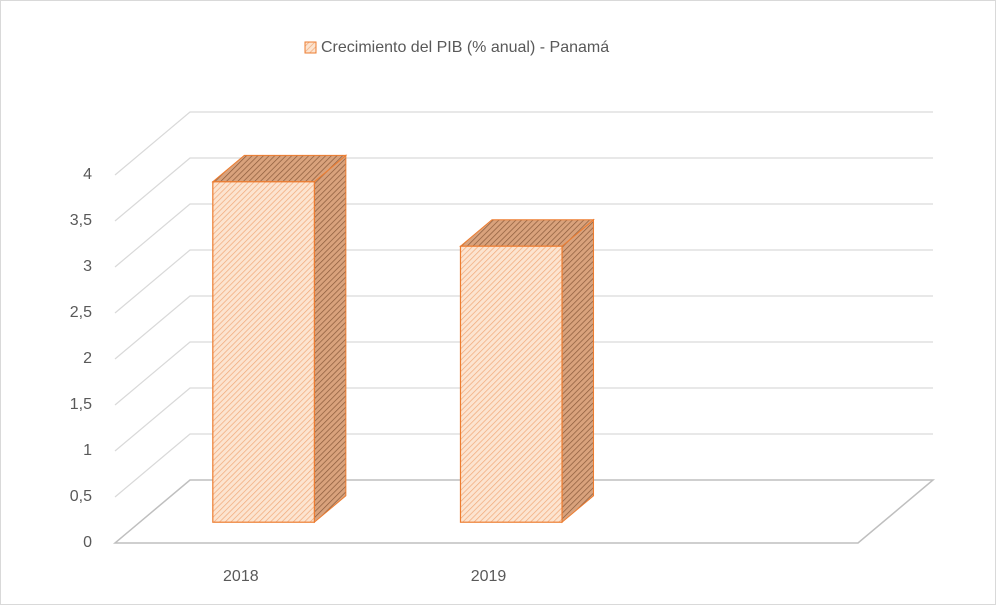  Describe the element at coordinates (87, 542) in the screenshot. I see `y-tick-label: 0` at that location.